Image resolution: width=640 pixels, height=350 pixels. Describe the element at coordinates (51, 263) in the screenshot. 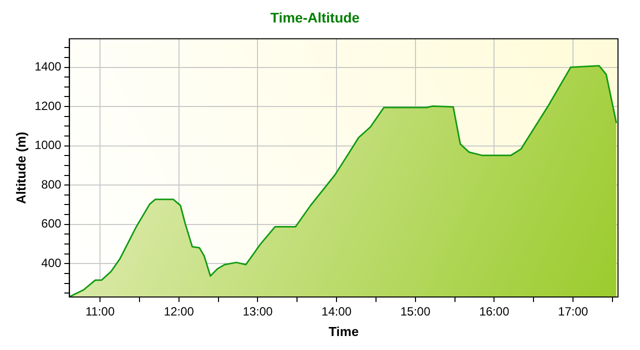

I see `y-tick-label: 400` at that location.